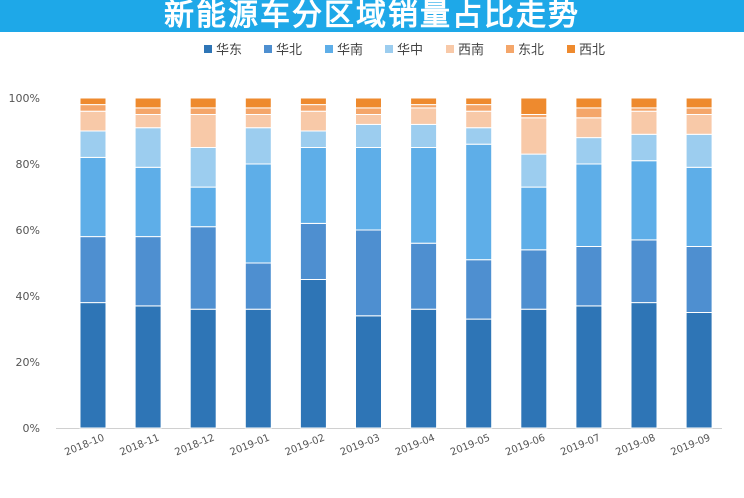  I want to click on x-tick-label: 2018-12, so click(194, 446).